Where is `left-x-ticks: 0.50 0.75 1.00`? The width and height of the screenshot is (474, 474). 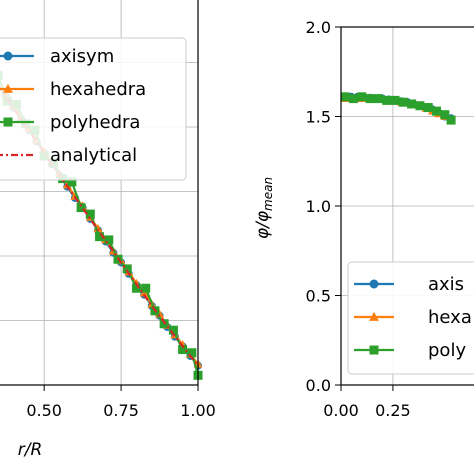
left-x-ticks: 0.50 0.75 1.00 is located at coordinates (121, 402).